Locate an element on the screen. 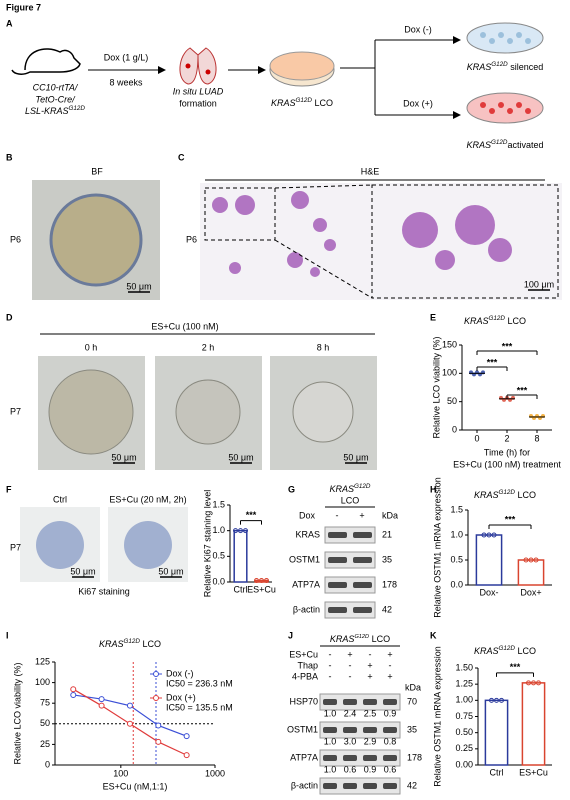 Image resolution: width=570 pixels, height=800 pixels. x-tick-label: 100 is located at coordinates (120, 773).